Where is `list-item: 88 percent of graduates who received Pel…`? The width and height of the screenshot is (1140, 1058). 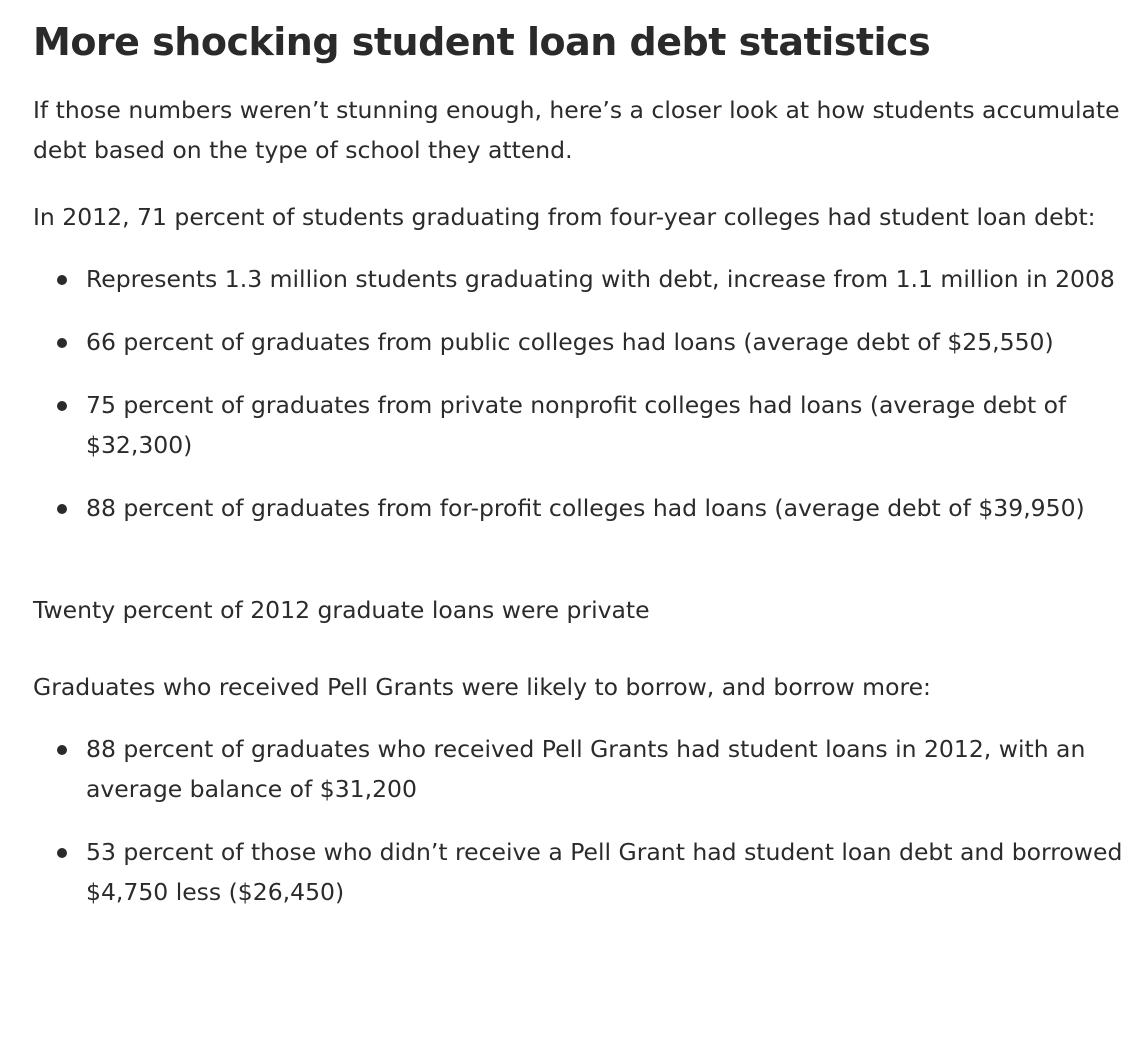 list-item: 88 percent of graduates who received Pel… is located at coordinates (578, 769).